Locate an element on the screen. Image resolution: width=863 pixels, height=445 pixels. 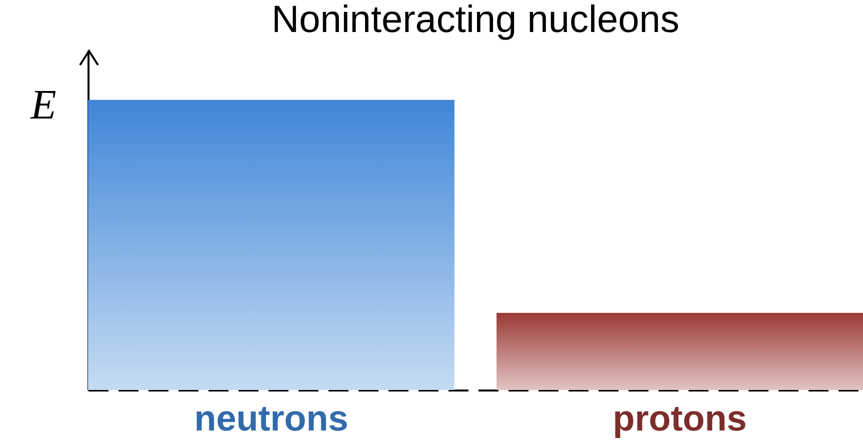
x-tick-label: protons is located at coordinates (679, 418).